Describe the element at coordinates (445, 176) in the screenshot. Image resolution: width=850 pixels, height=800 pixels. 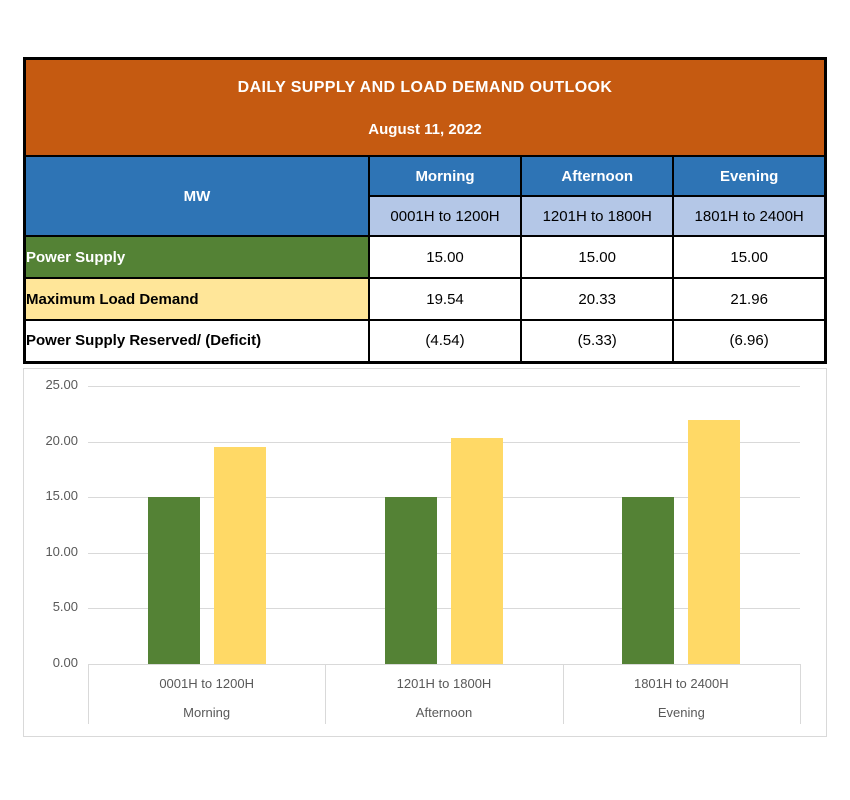
I see `col-header-morning: Morning` at that location.